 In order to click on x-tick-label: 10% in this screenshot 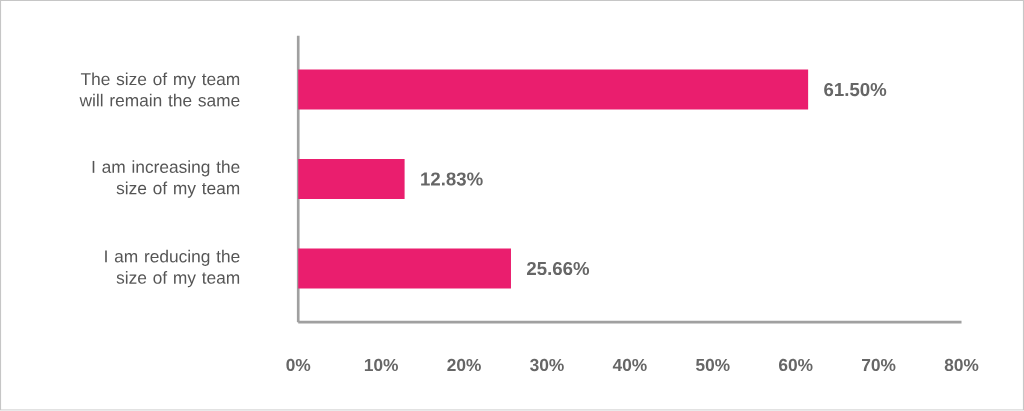, I will do `click(381, 365)`.